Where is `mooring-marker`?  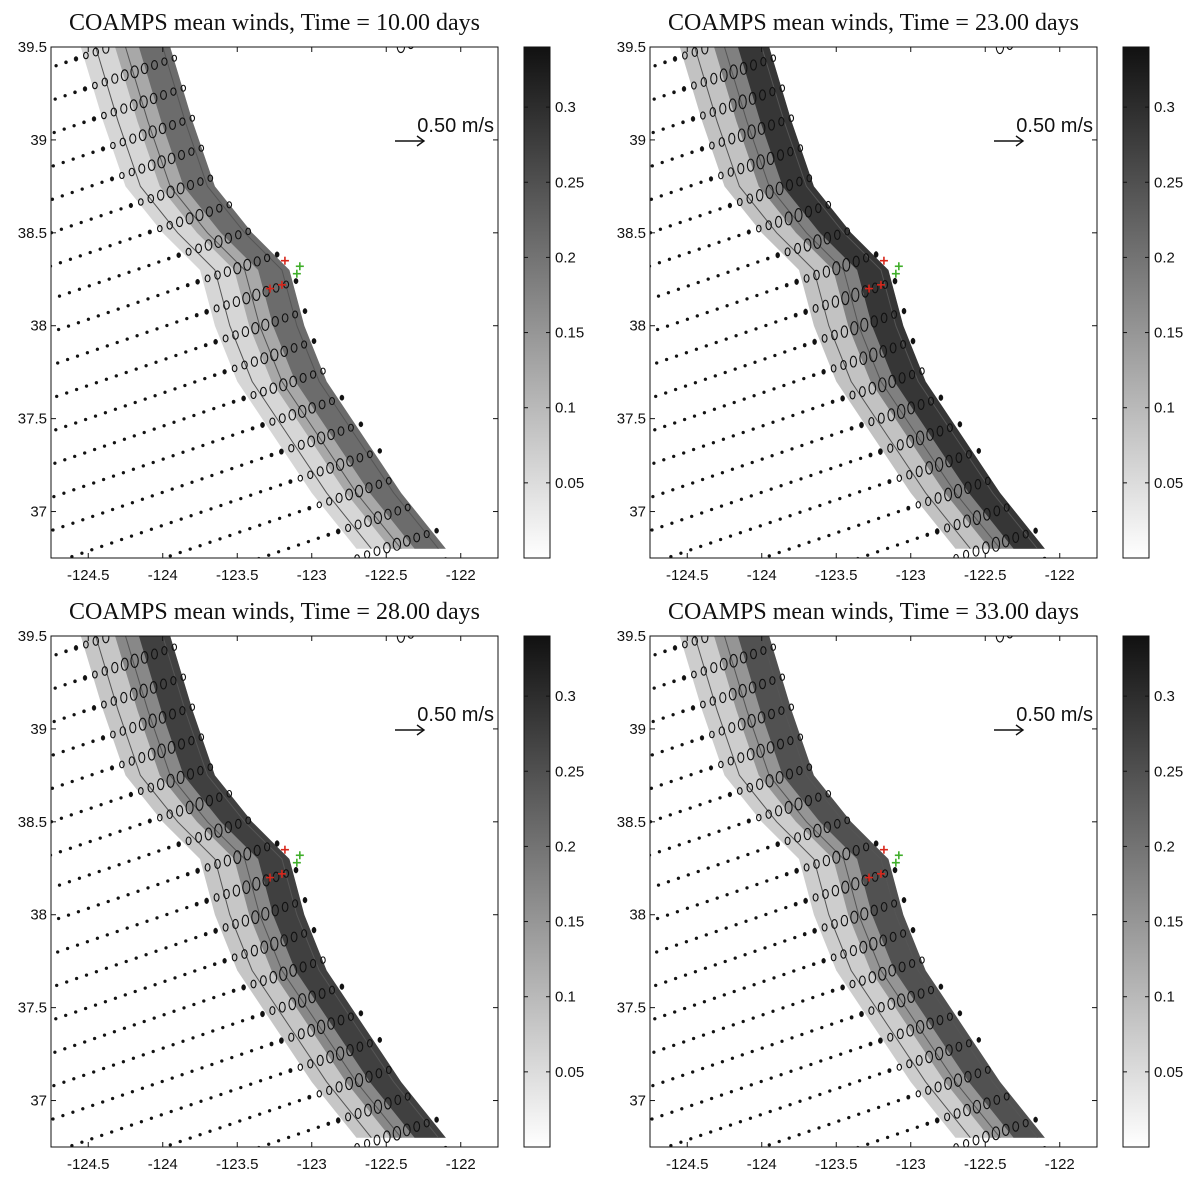 mooring-marker is located at coordinates (880, 873).